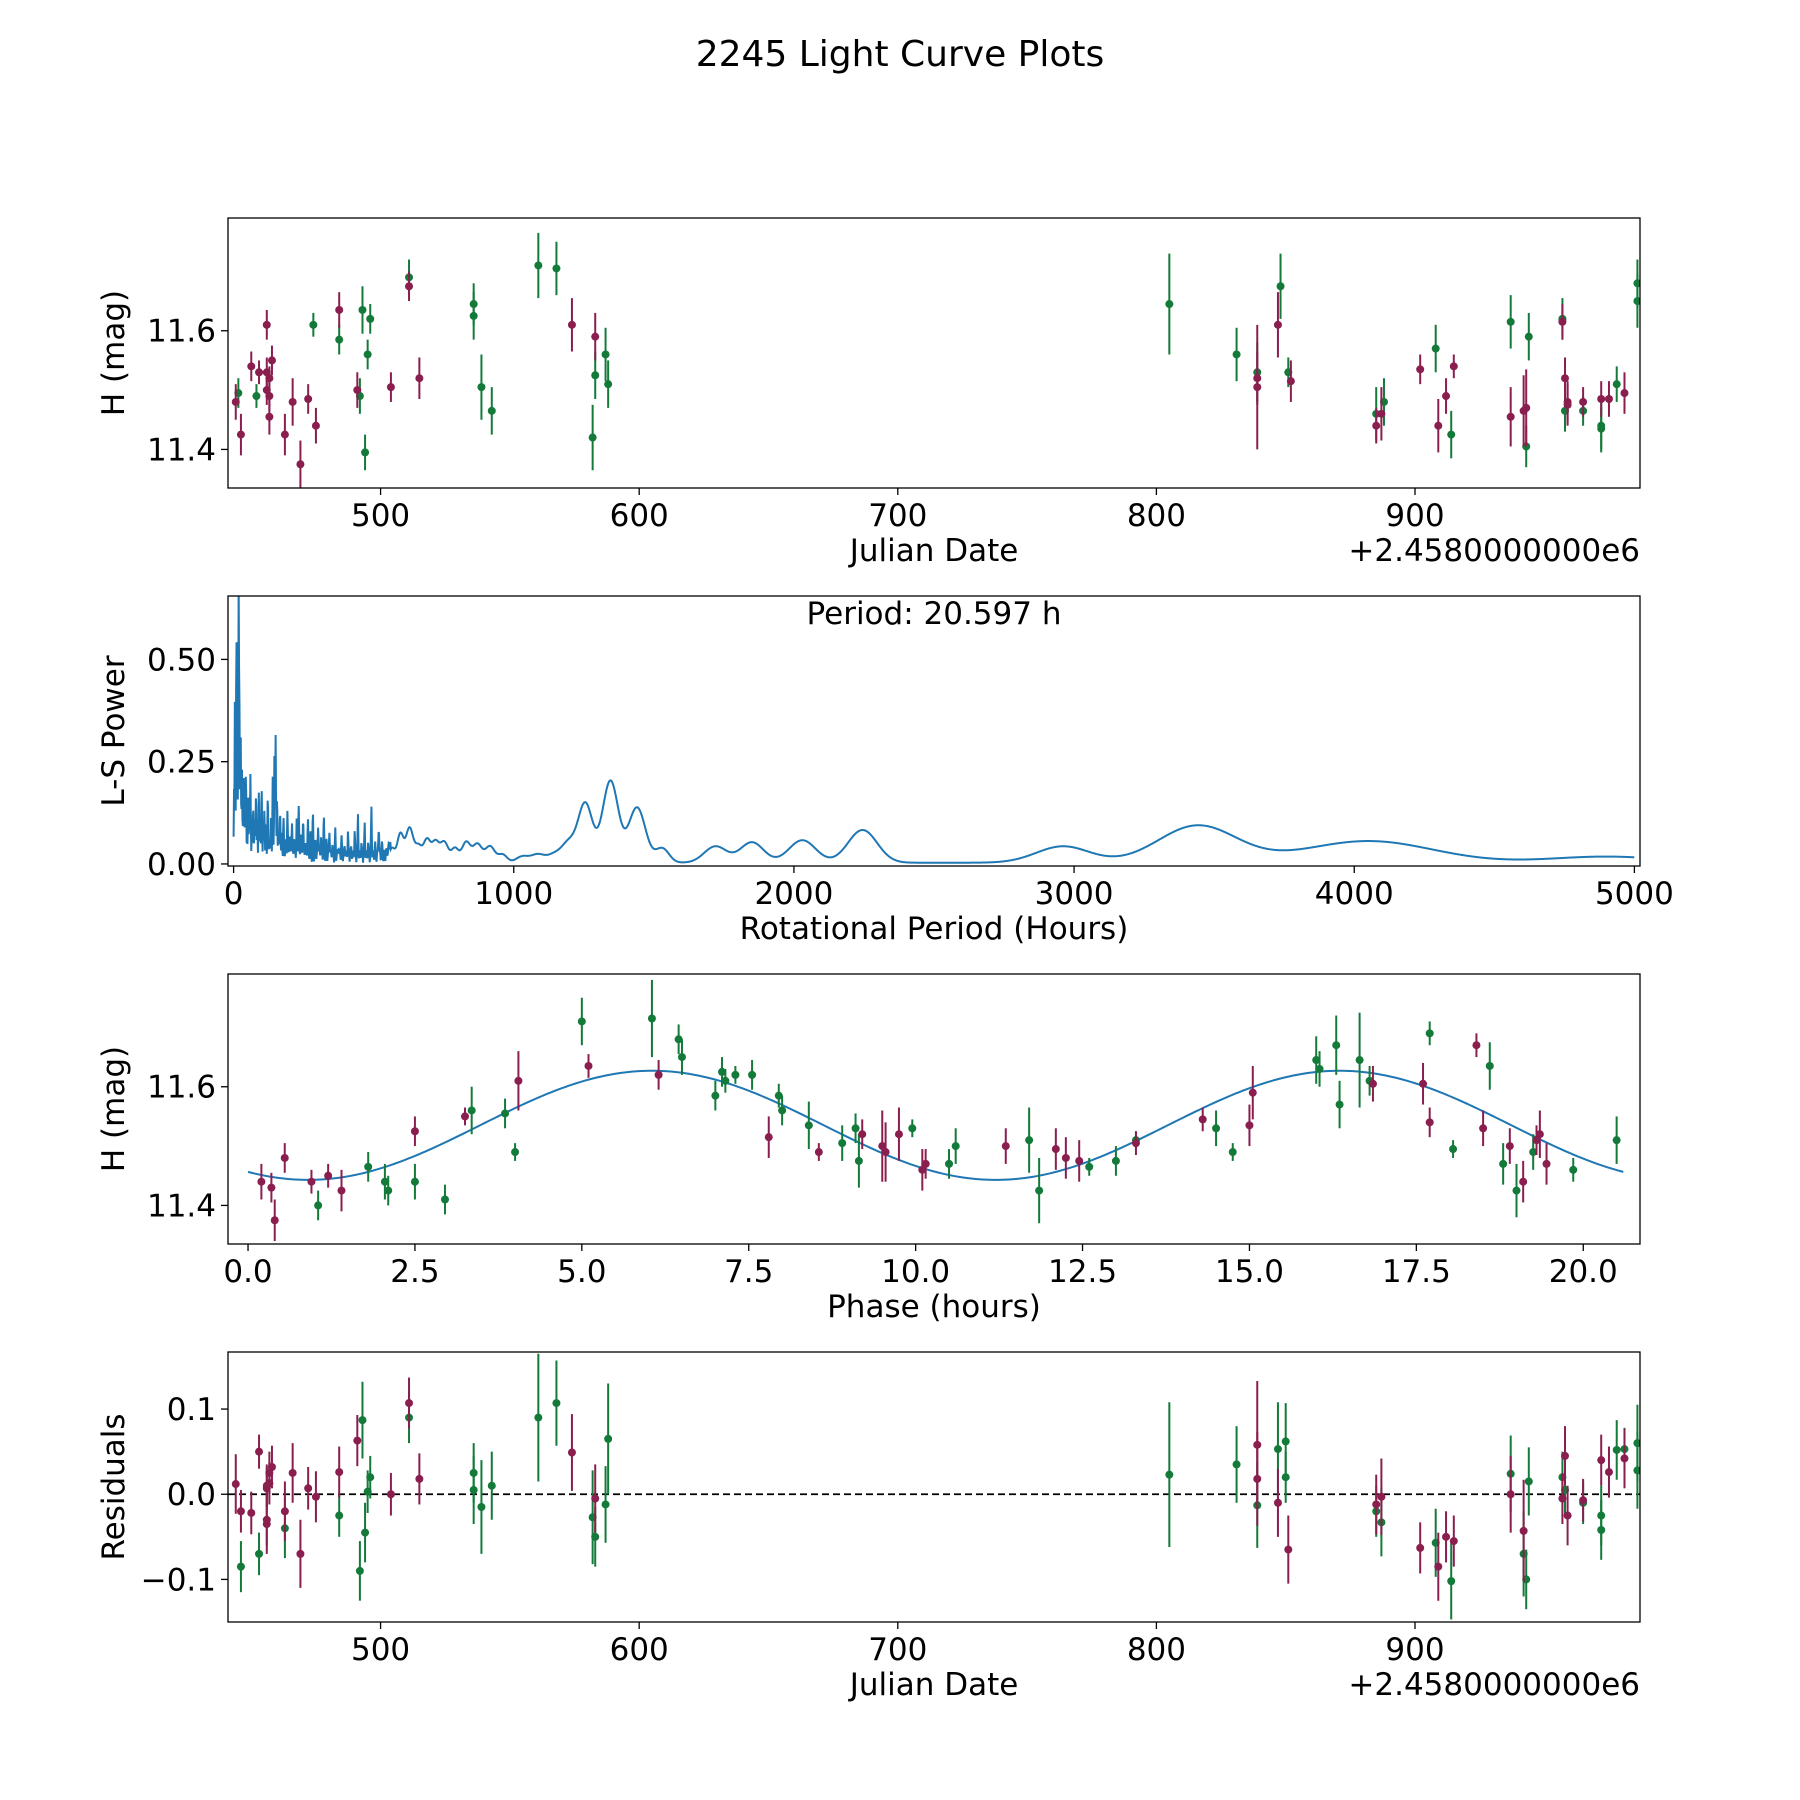 This screenshot has height=1800, width=1800. Describe the element at coordinates (933, 551) in the screenshot. I see `x-axis-label: Julian Date` at that location.